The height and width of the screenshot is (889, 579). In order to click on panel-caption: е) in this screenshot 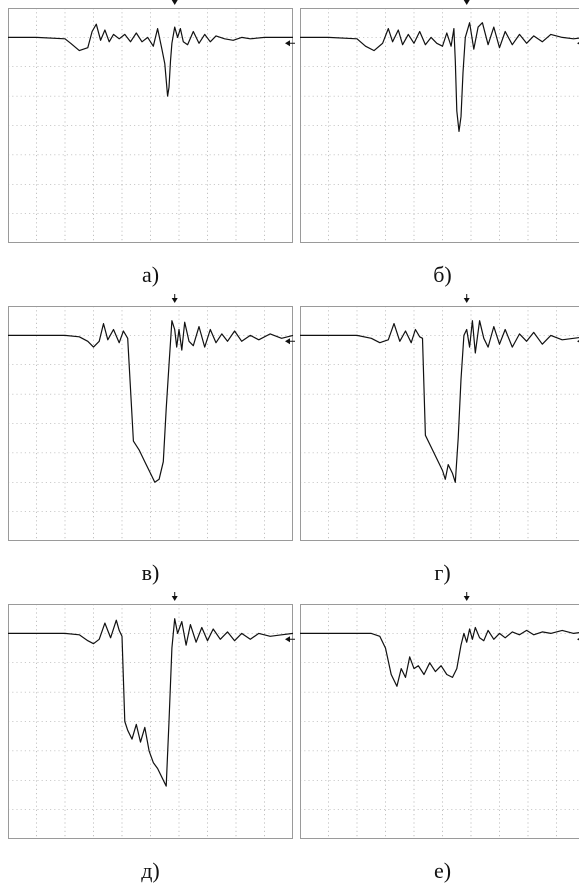, I will do `click(439, 871)`.